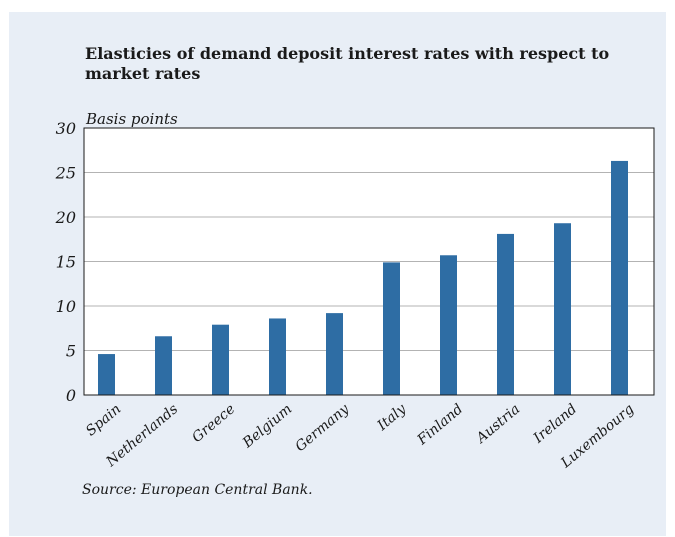 This screenshot has height=537, width=675. Describe the element at coordinates (163, 365) in the screenshot. I see `bar-netherlands` at that location.